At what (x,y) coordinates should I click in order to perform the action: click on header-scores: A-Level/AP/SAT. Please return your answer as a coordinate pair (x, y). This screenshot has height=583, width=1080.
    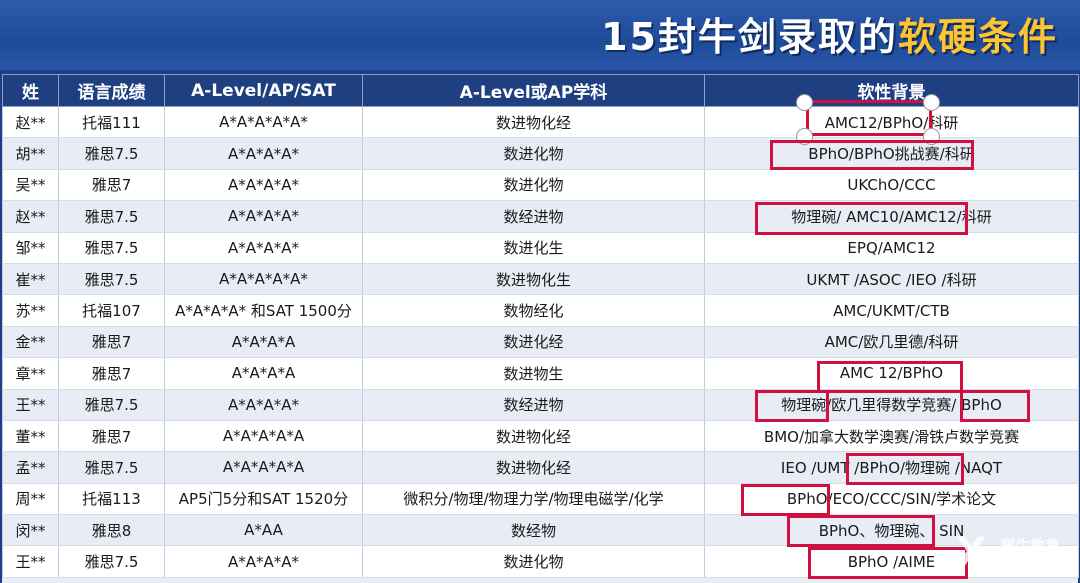
    Looking at the image, I should click on (263, 90).